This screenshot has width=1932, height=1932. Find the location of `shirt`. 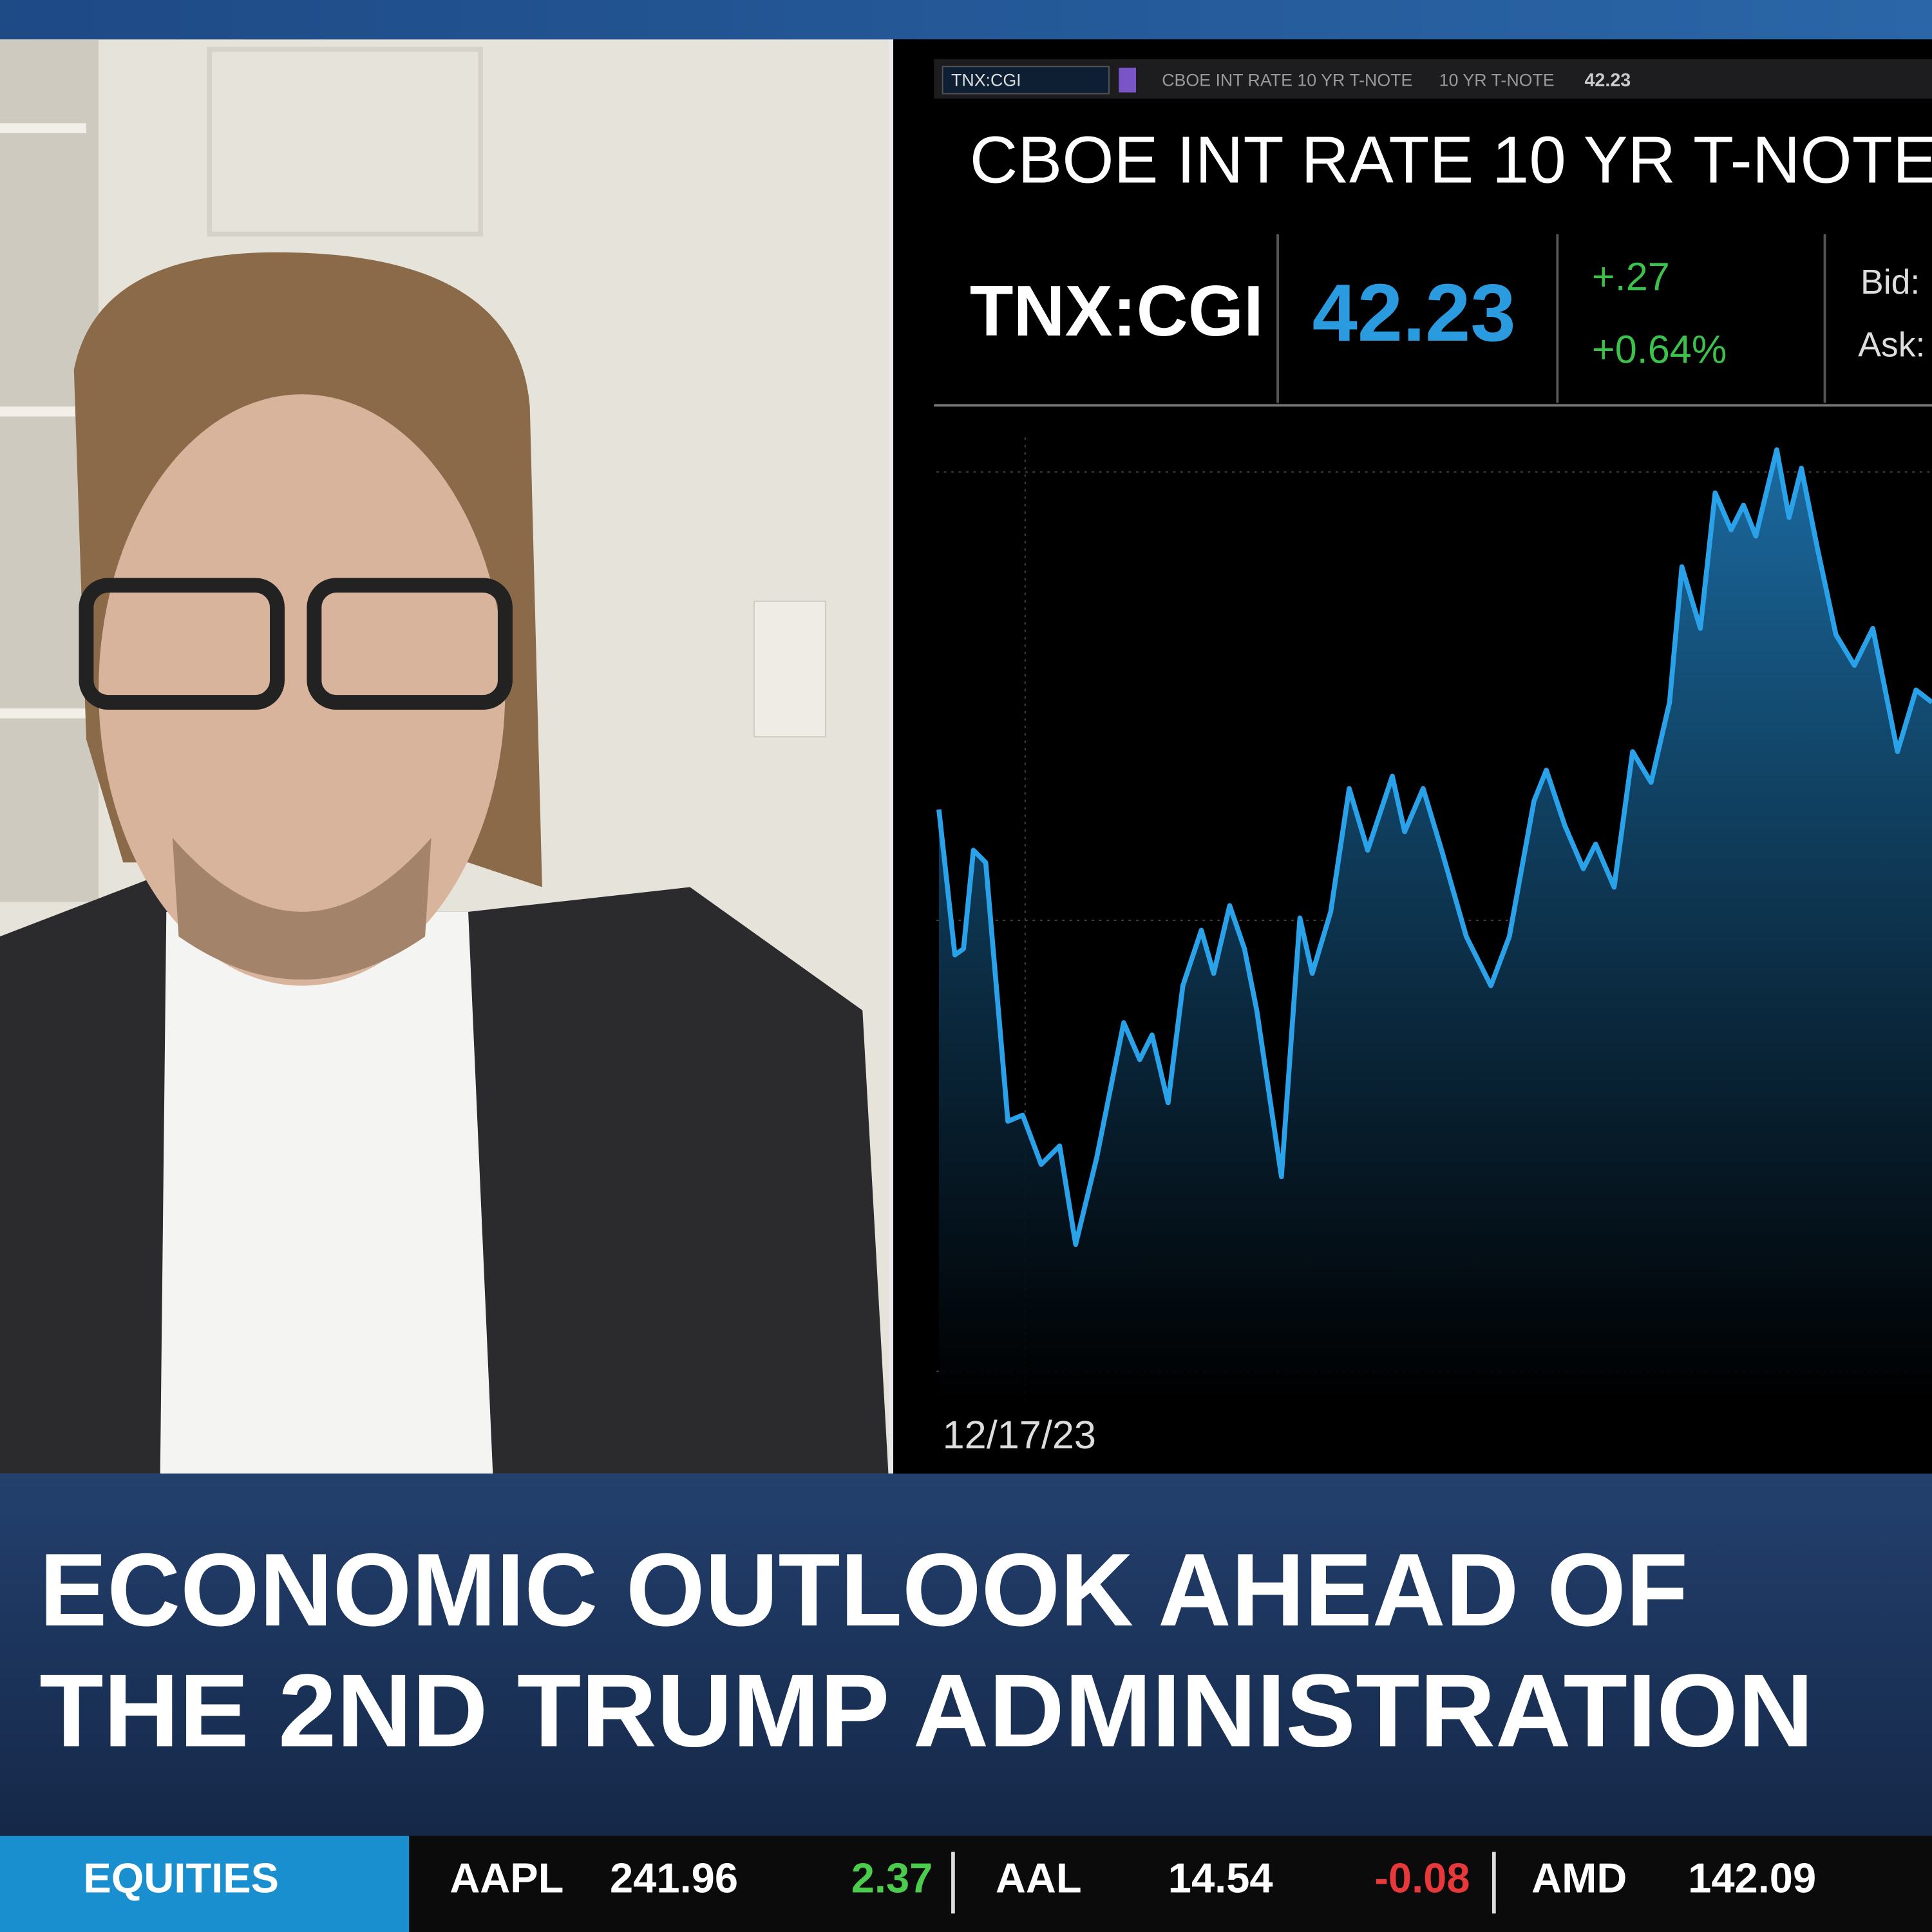

shirt is located at coordinates (326, 1192).